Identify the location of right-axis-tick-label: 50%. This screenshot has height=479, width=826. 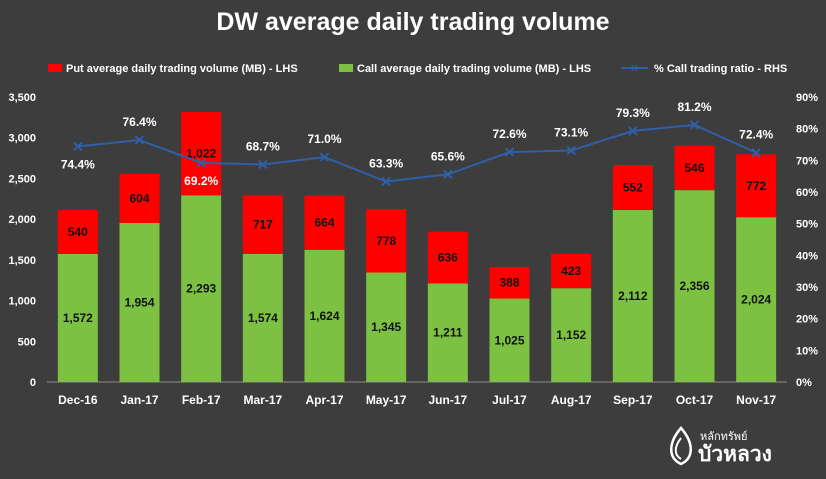
(807, 225).